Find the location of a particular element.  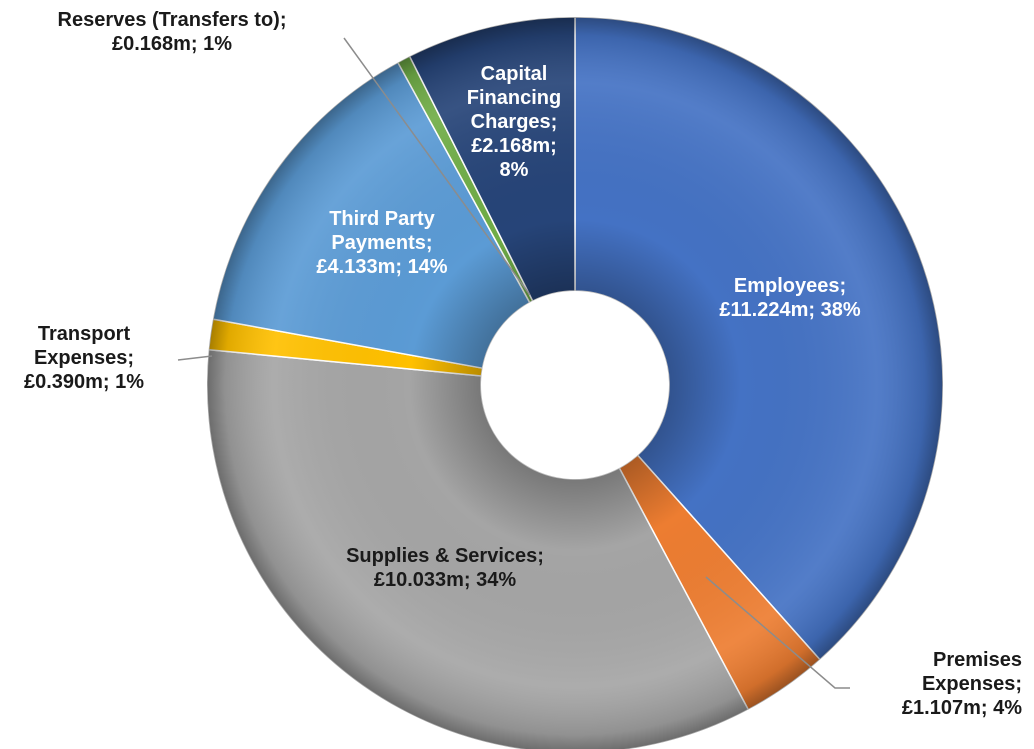

data-label-line: £10.033m; 34% is located at coordinates (445, 580).